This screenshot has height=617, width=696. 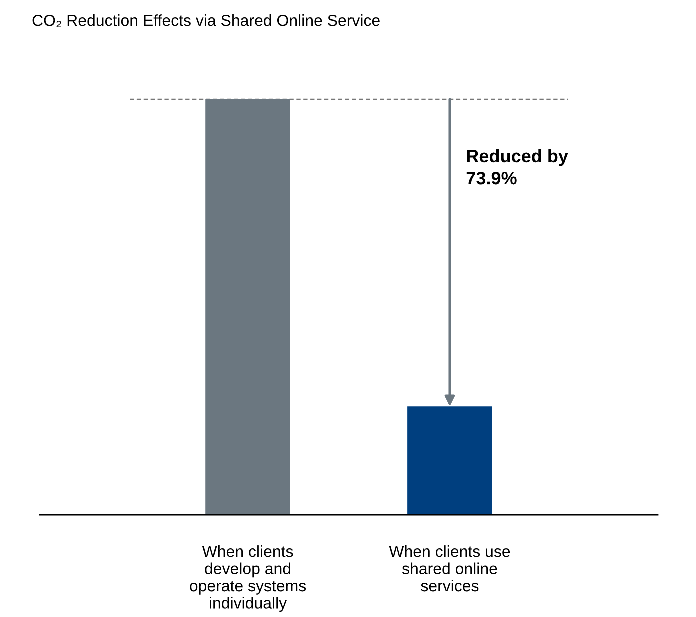 I want to click on annotation: Reduced by 73.9%, so click(x=517, y=167).